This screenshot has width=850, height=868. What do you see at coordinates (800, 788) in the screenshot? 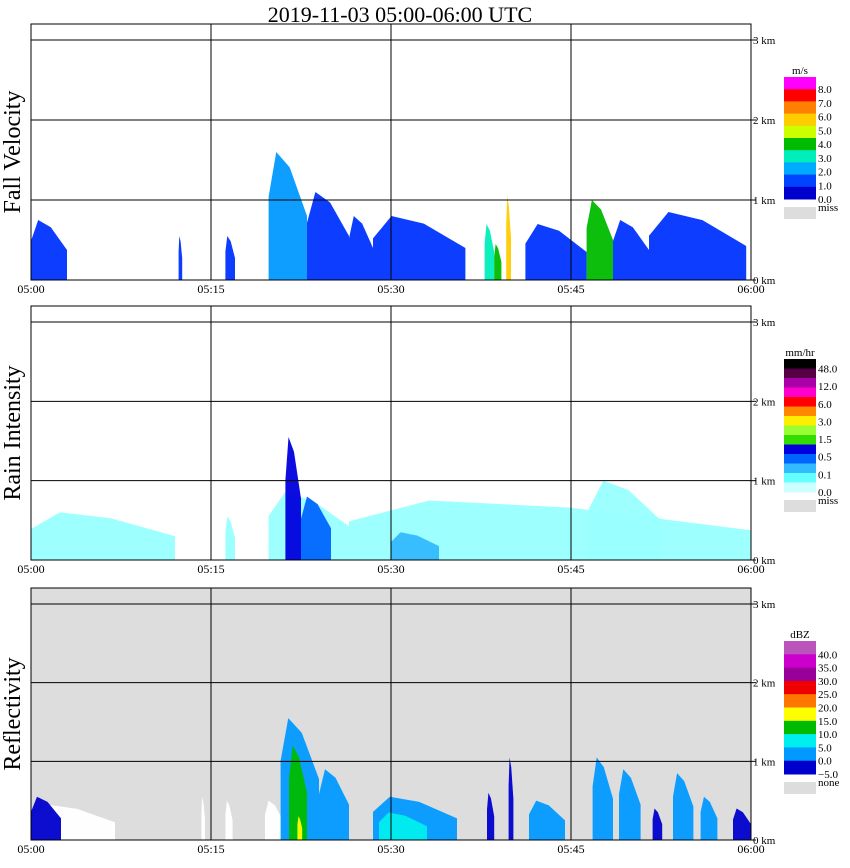
I see `reflectivity-legend-miss-swatch` at bounding box center [800, 788].